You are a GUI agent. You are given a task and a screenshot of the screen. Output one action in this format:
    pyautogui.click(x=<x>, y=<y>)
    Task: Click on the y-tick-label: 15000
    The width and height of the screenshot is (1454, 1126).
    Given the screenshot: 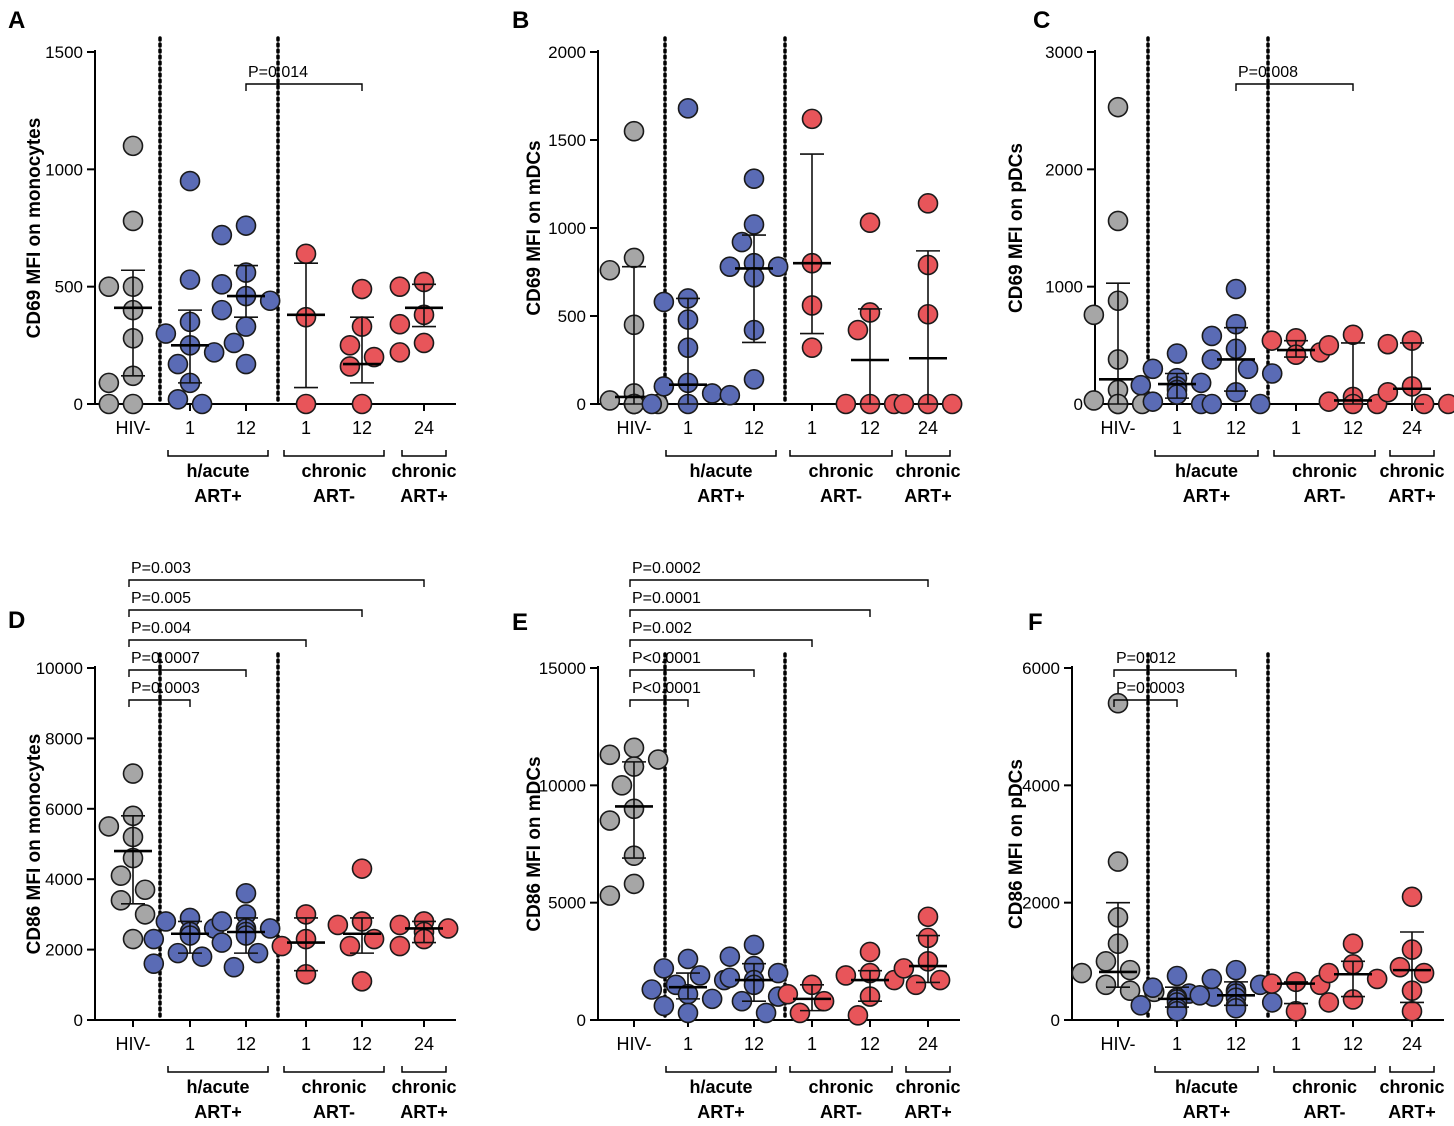 What is the action you would take?
    pyautogui.click(x=562, y=668)
    